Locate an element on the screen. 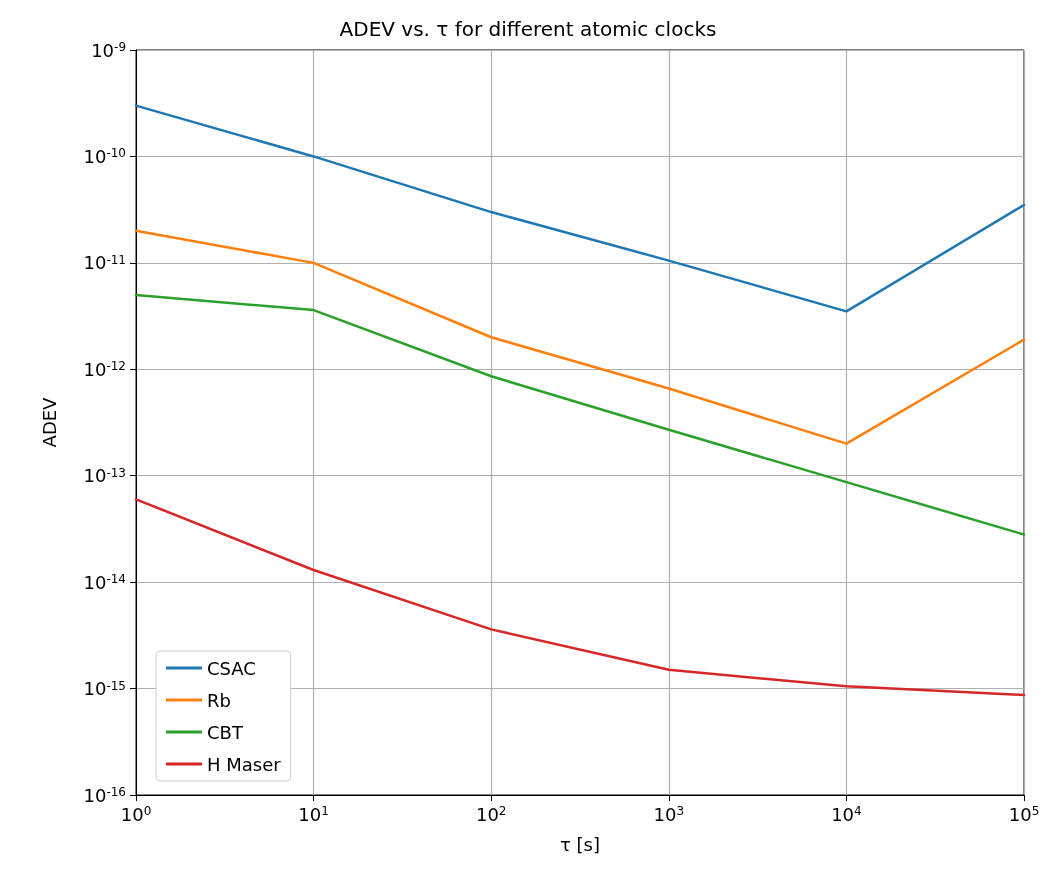  legend-label: CBT is located at coordinates (225, 732).